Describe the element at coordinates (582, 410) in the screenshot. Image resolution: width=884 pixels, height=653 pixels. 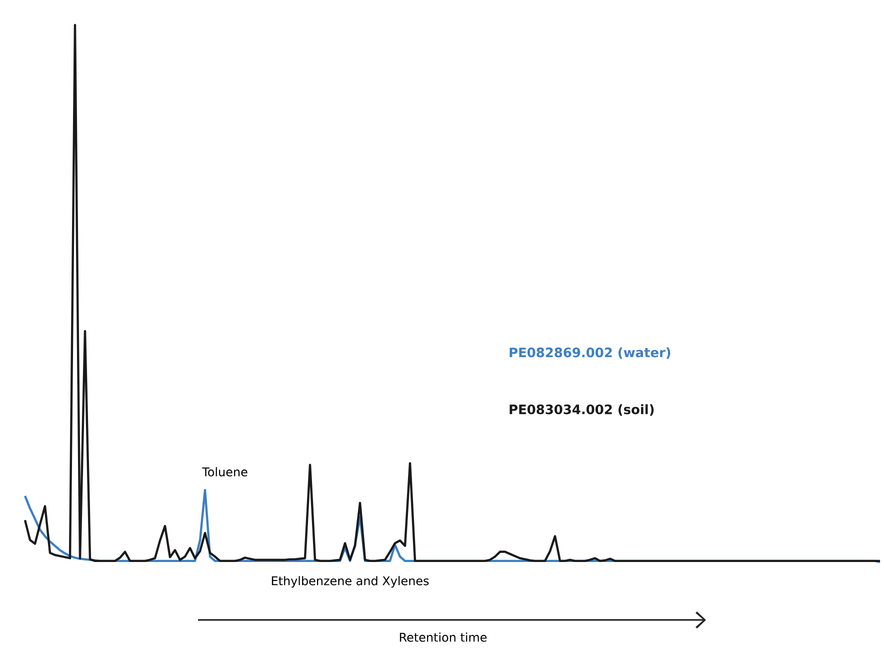
I see `text: PE083034.002 (soil)` at that location.